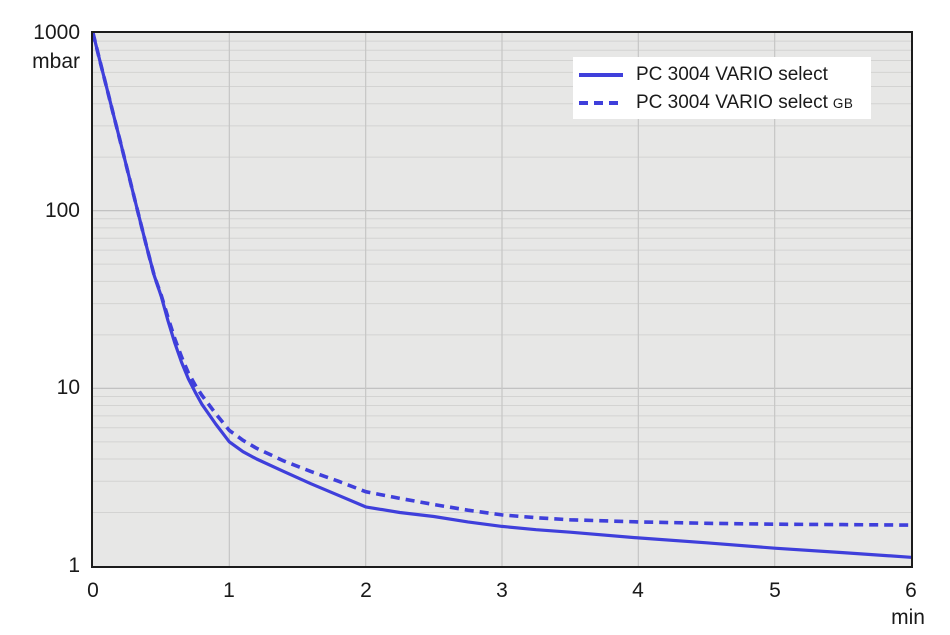  I want to click on dashed-line-swatch, so click(601, 103).